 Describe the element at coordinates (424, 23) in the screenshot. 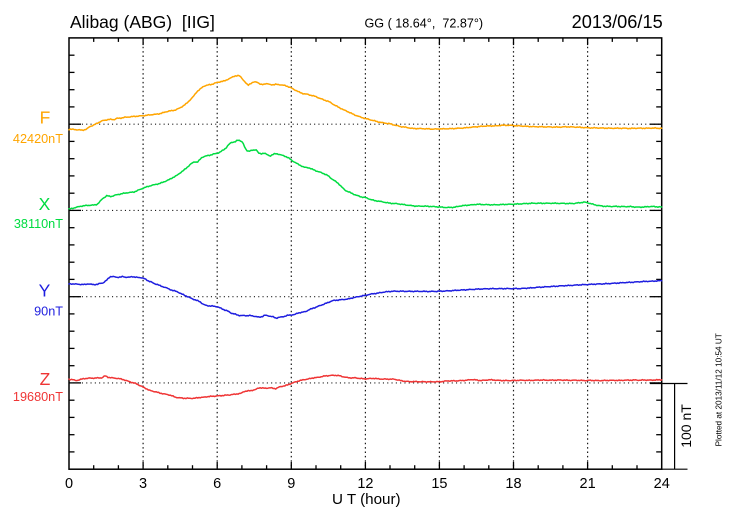

I see `svg-text: GG ( 18.64°, 72.87°)` at that location.